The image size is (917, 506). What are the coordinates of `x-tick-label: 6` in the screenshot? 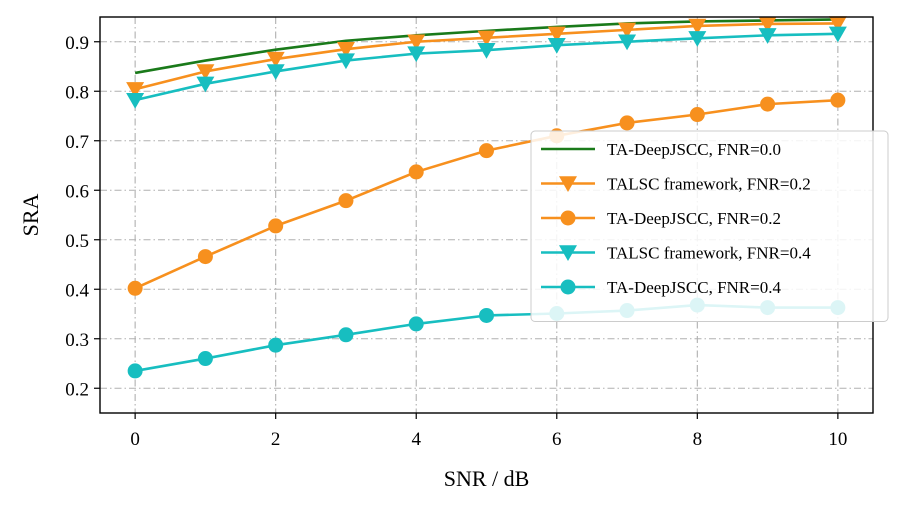 It's located at (557, 439).